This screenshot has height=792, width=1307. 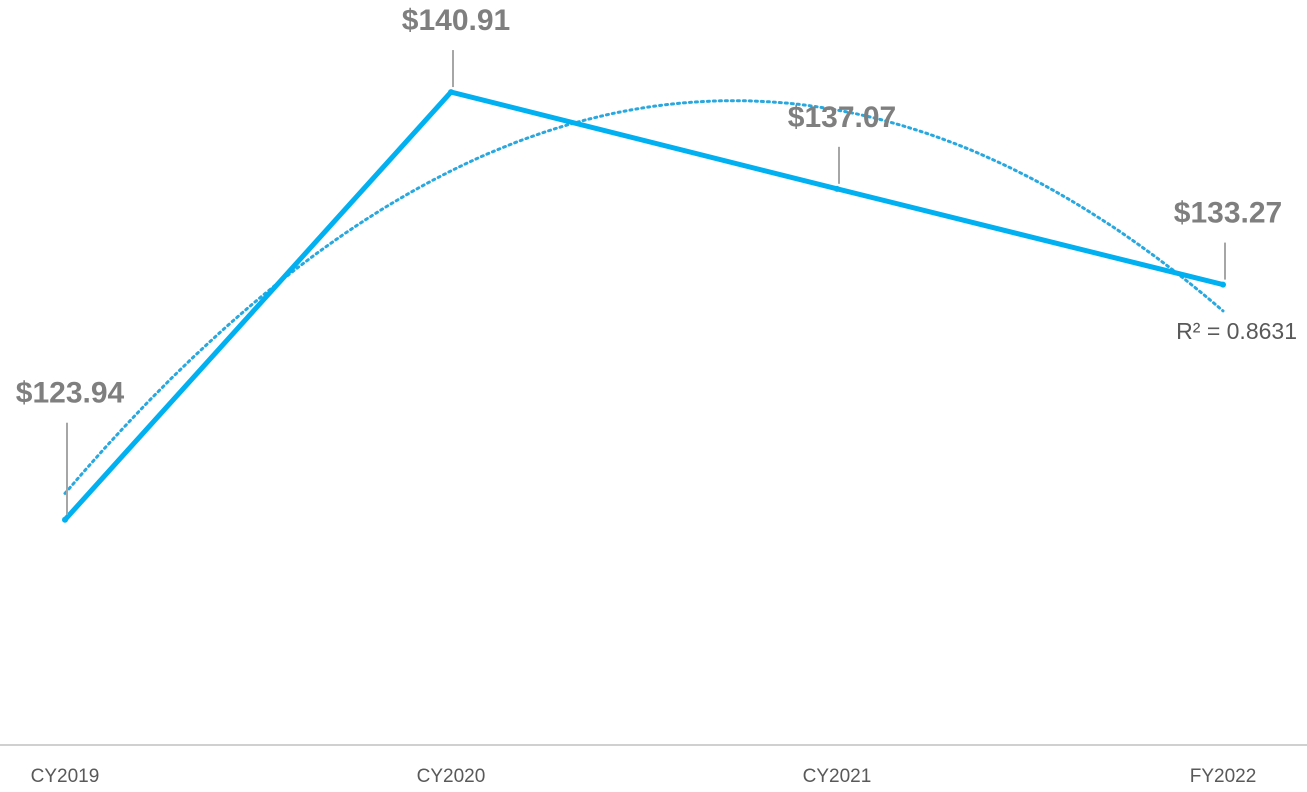 I want to click on data-label: $140.91, so click(x=456, y=20).